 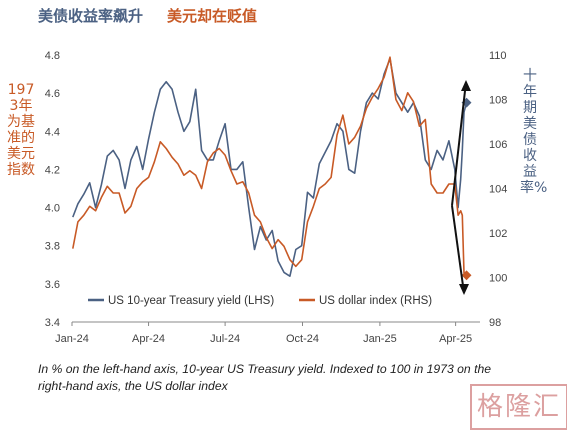 I want to click on legend-label-dollar: US dollar index (RHS), so click(x=375, y=301).